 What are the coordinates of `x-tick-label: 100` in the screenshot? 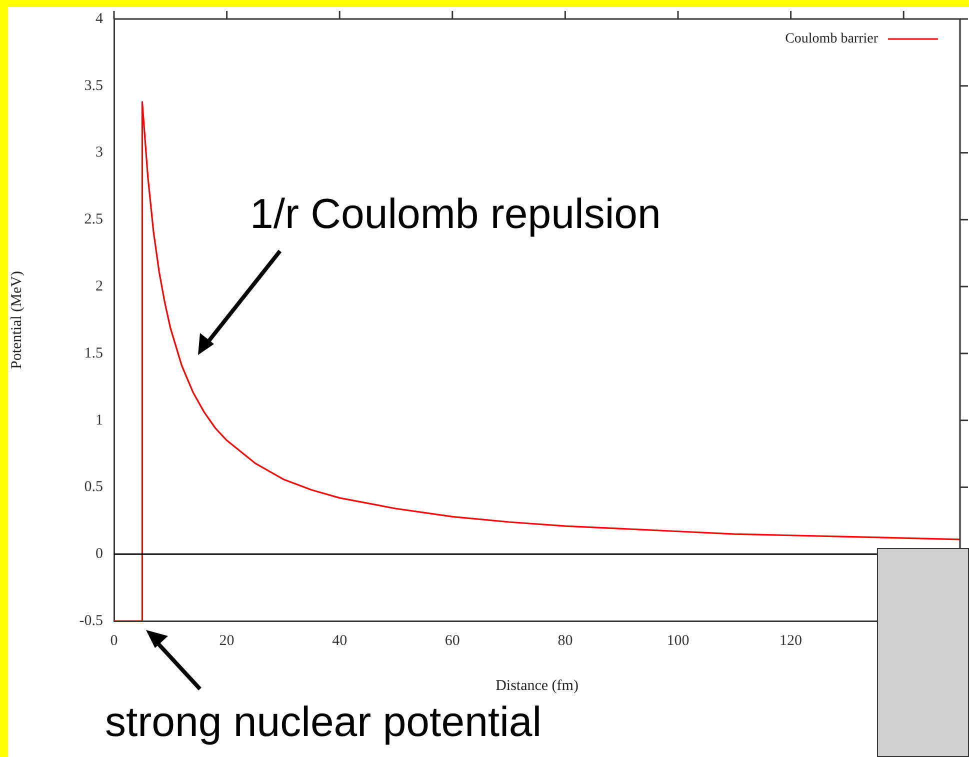 It's located at (678, 640).